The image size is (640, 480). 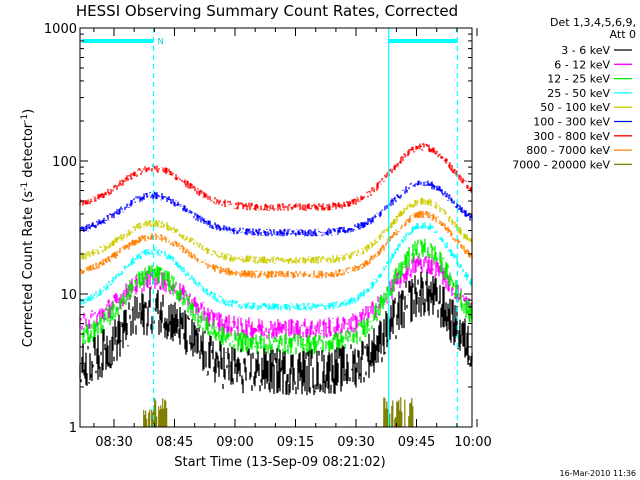 I want to click on night-label: N, so click(x=161, y=41).